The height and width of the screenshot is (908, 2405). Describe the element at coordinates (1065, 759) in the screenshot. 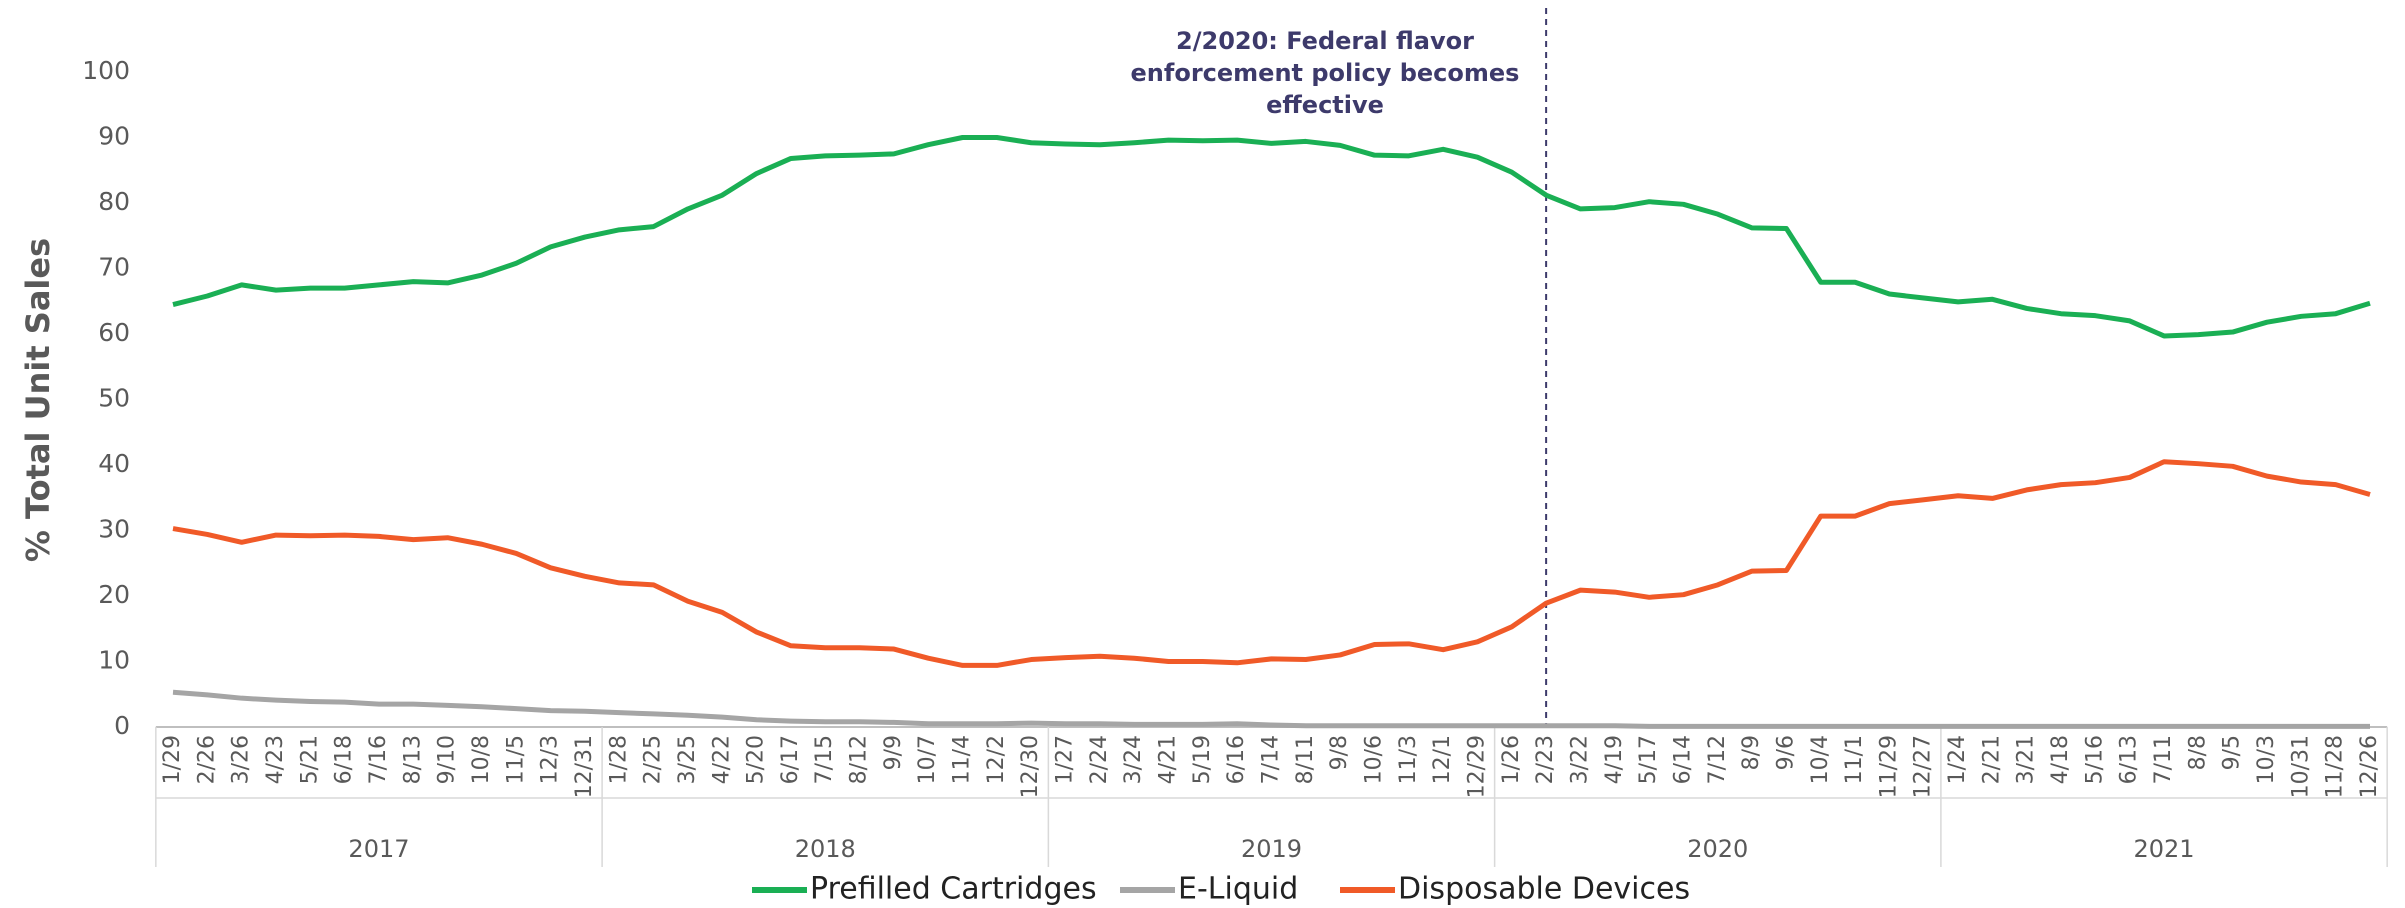

I see `x-tick-label: 1/27` at that location.